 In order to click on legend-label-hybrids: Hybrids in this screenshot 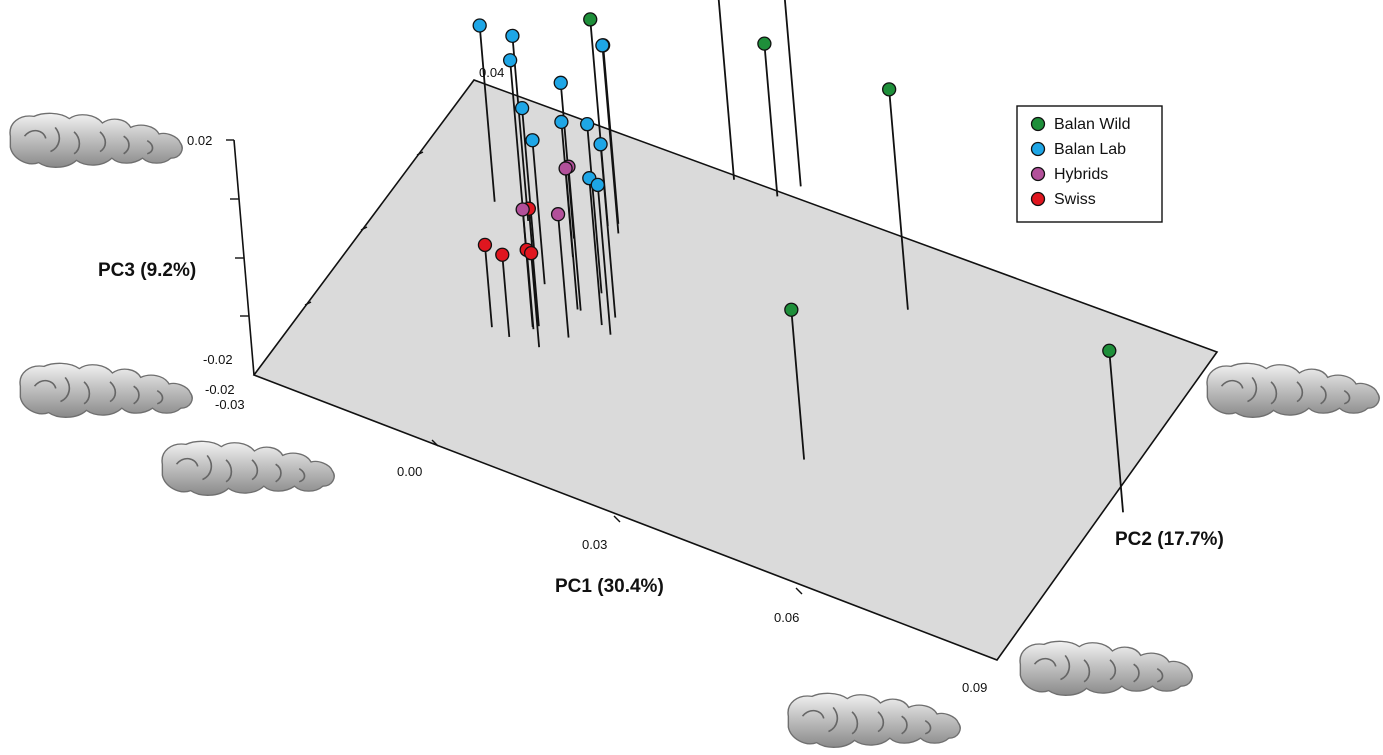, I will do `click(1081, 174)`.